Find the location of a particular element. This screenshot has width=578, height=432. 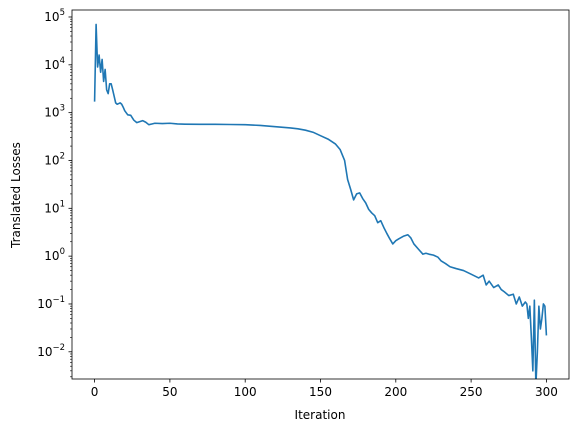

y-tick-label: 10⁰ is located at coordinates (54, 255).